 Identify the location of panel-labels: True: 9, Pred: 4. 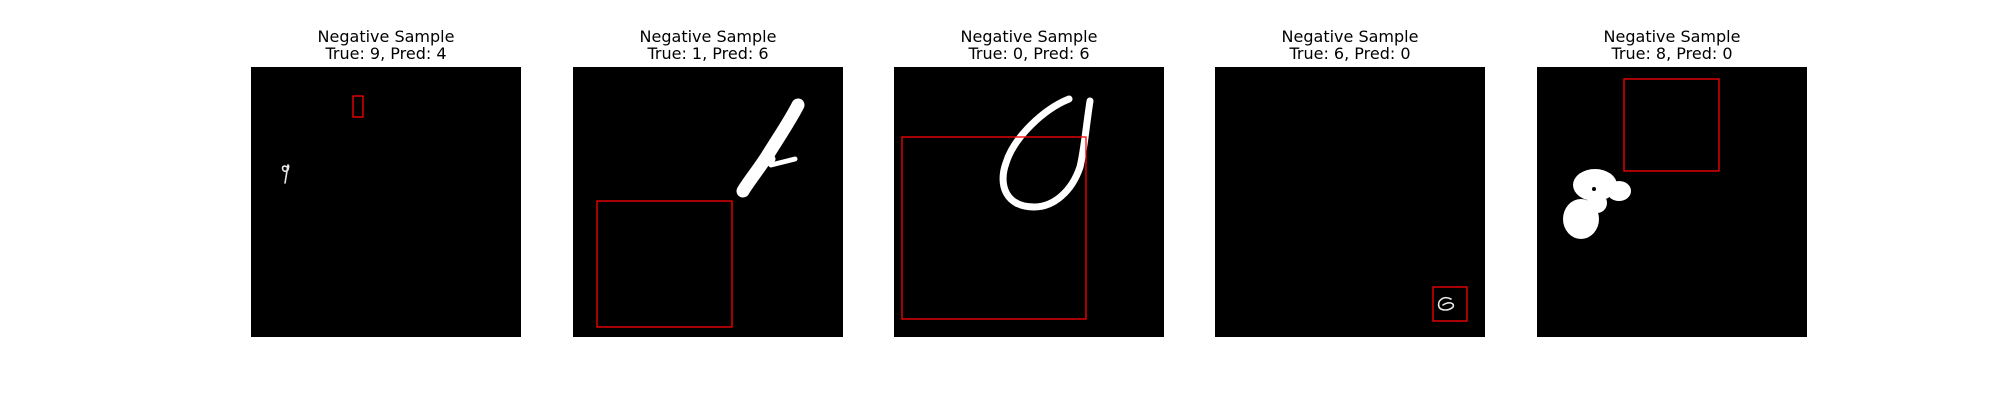
(386, 53).